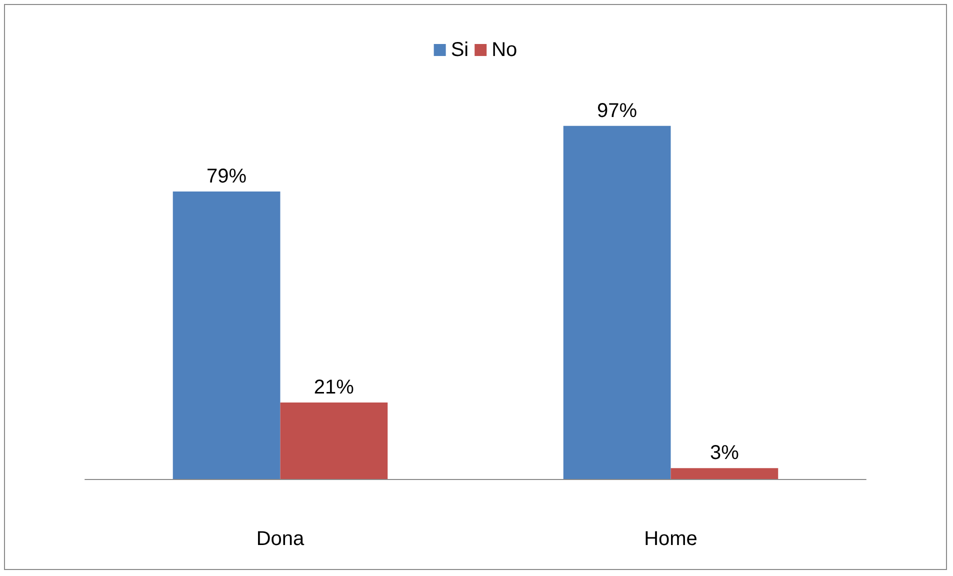  What do you see at coordinates (226, 176) in the screenshot?
I see `data-label: 79%` at bounding box center [226, 176].